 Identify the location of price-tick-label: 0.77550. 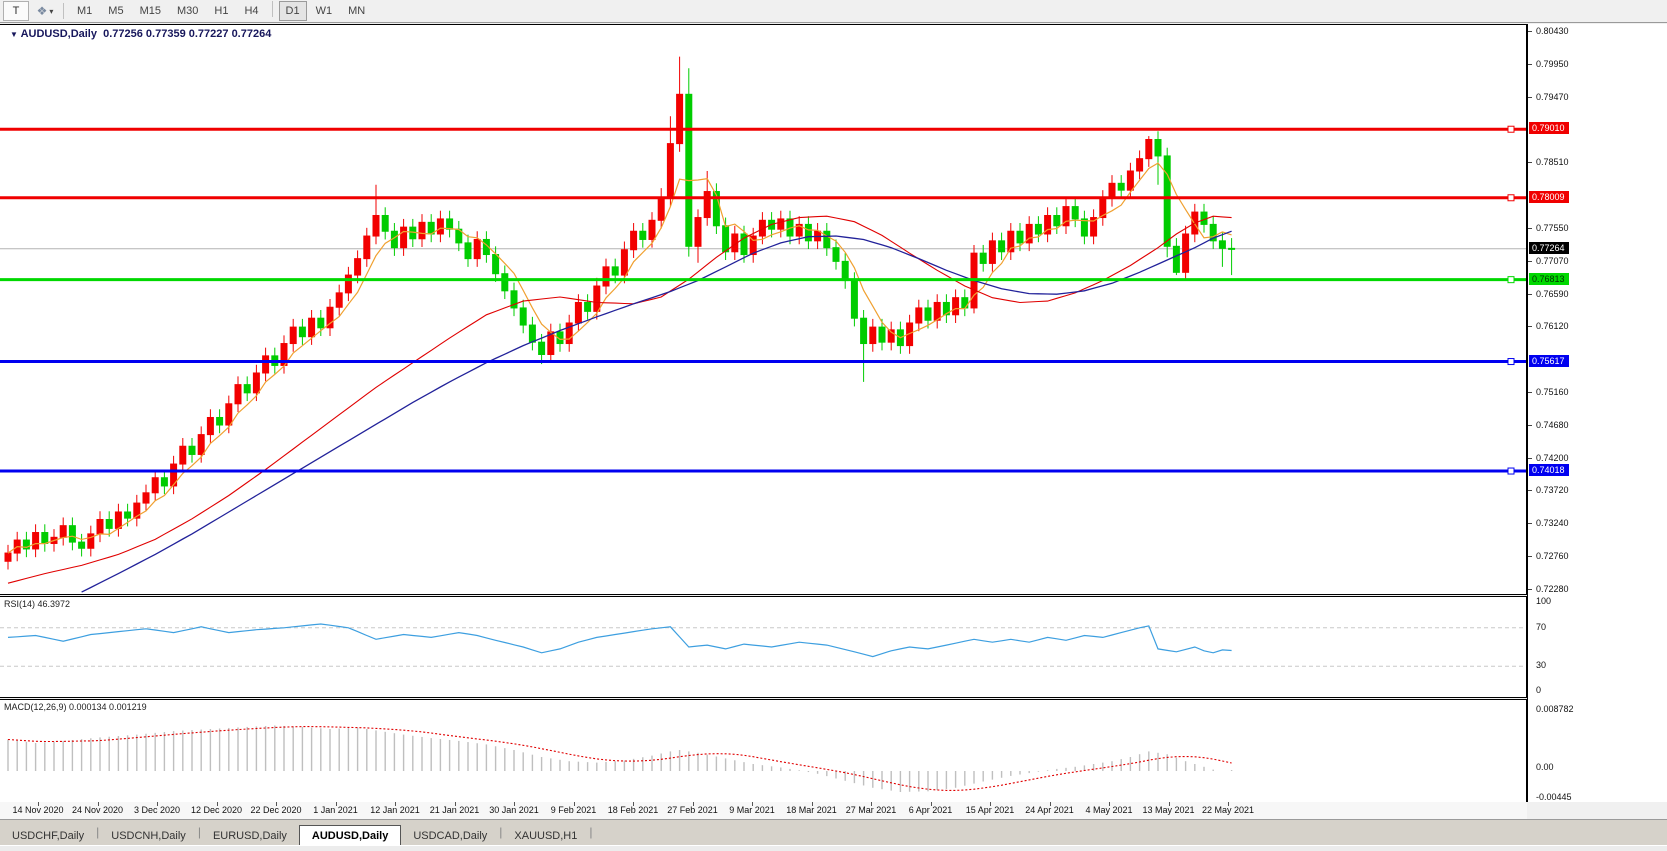
(1552, 228).